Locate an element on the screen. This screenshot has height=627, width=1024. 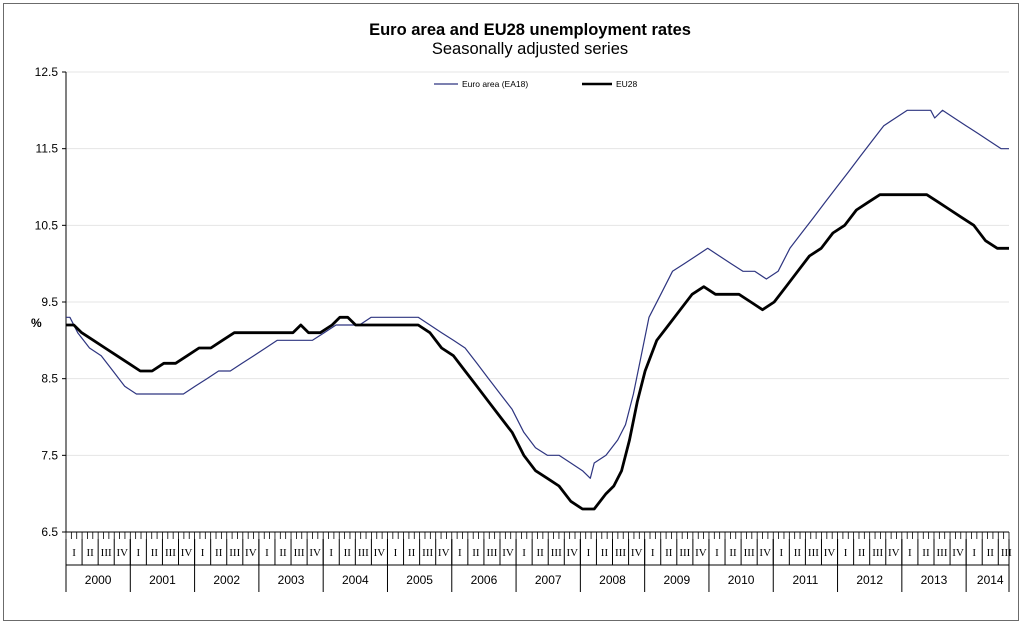
y-tick-label: 12.5 is located at coordinates (47, 72).